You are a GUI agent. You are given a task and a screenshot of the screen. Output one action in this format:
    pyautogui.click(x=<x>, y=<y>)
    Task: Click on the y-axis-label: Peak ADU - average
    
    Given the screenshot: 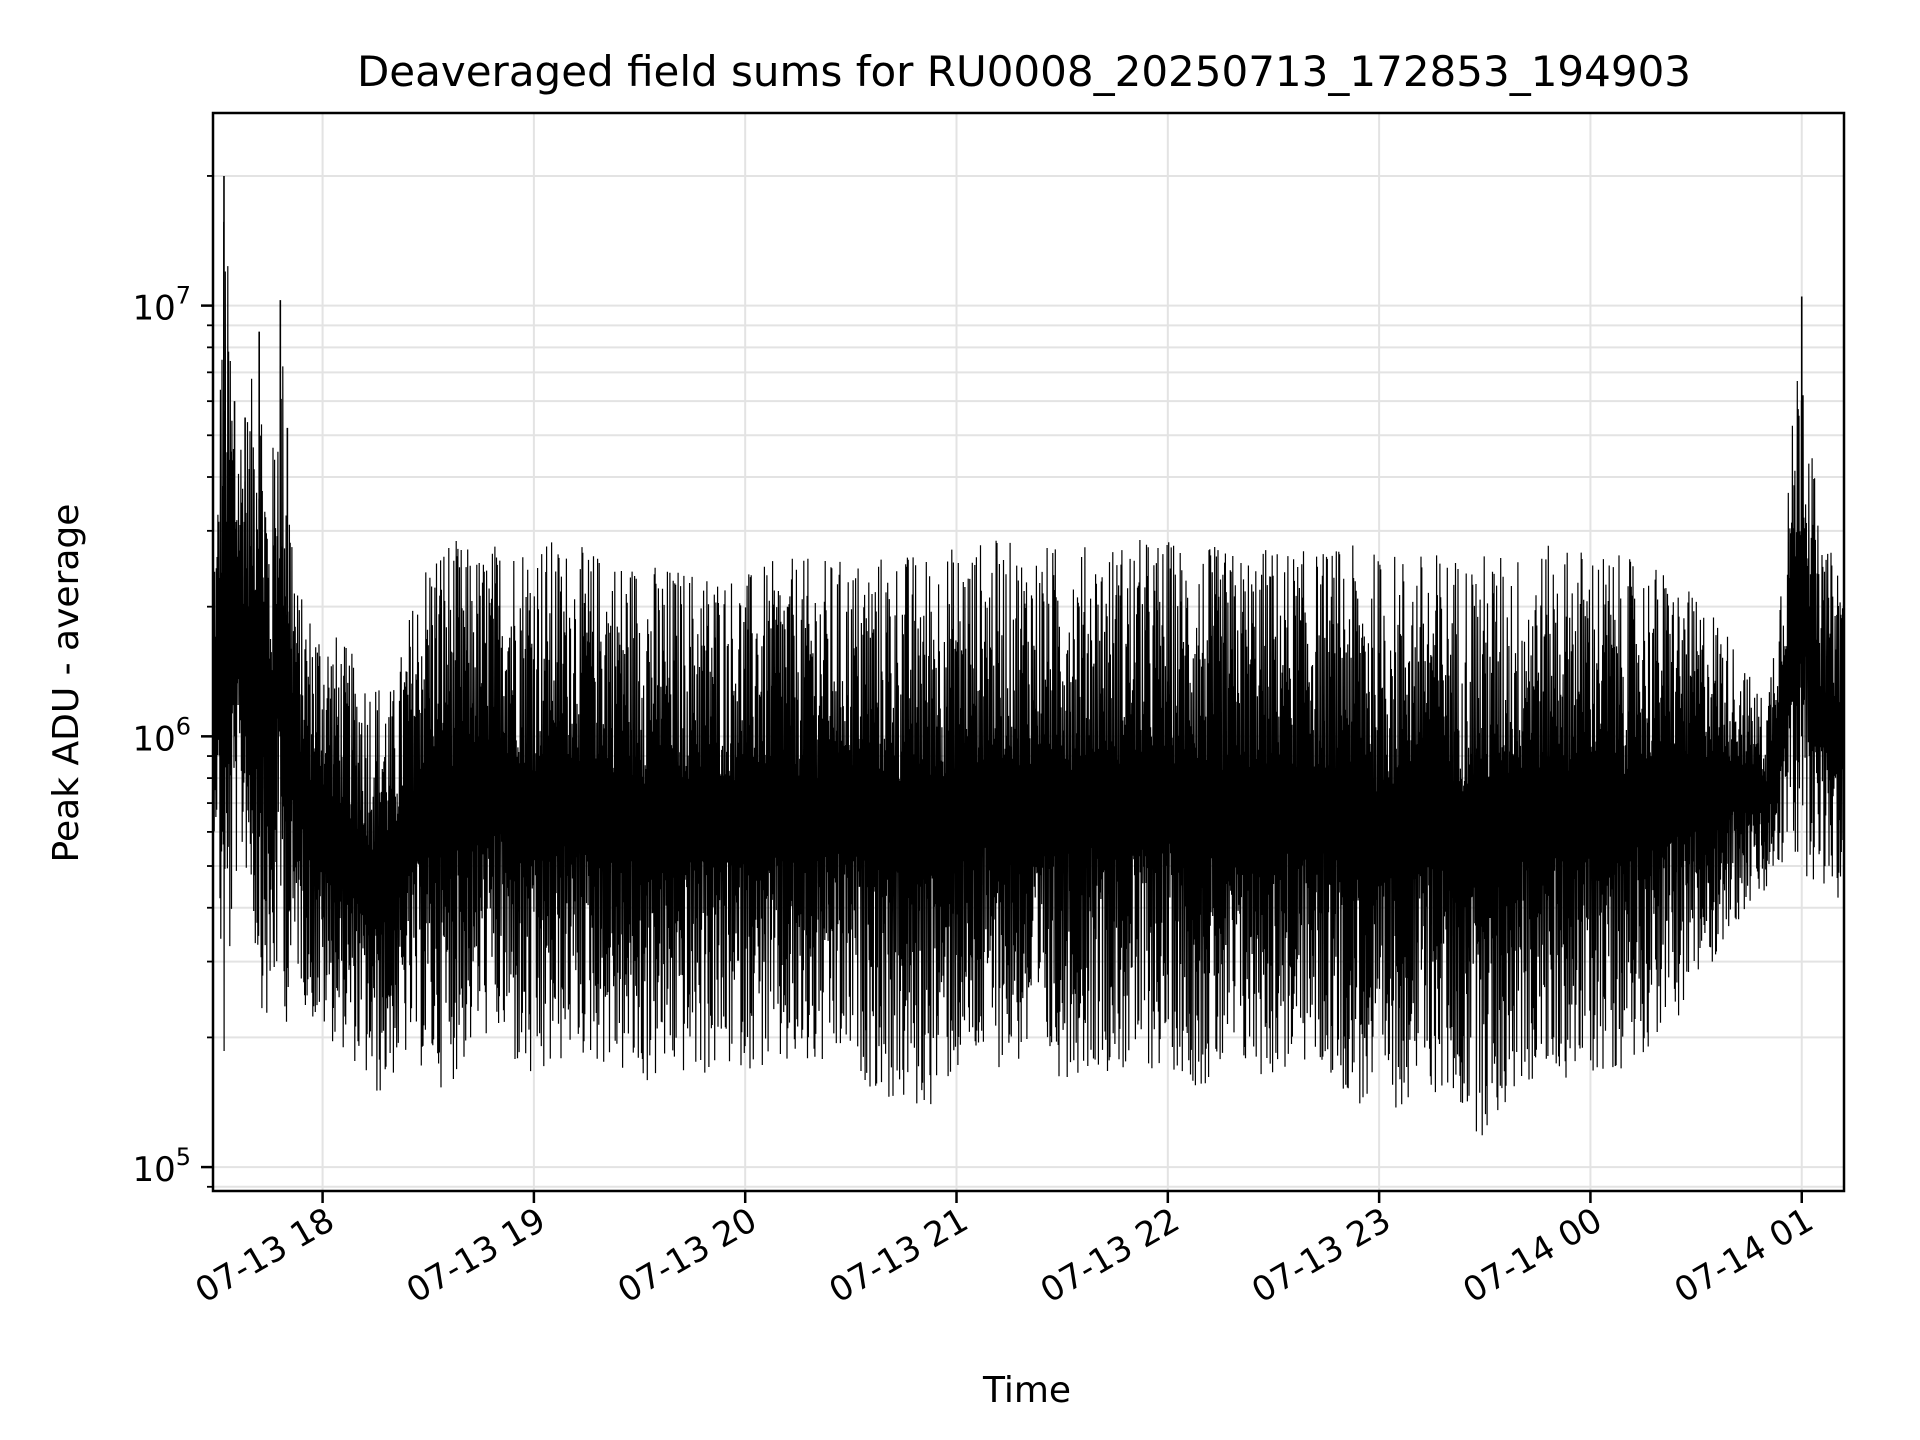 What is the action you would take?
    pyautogui.click(x=66, y=683)
    